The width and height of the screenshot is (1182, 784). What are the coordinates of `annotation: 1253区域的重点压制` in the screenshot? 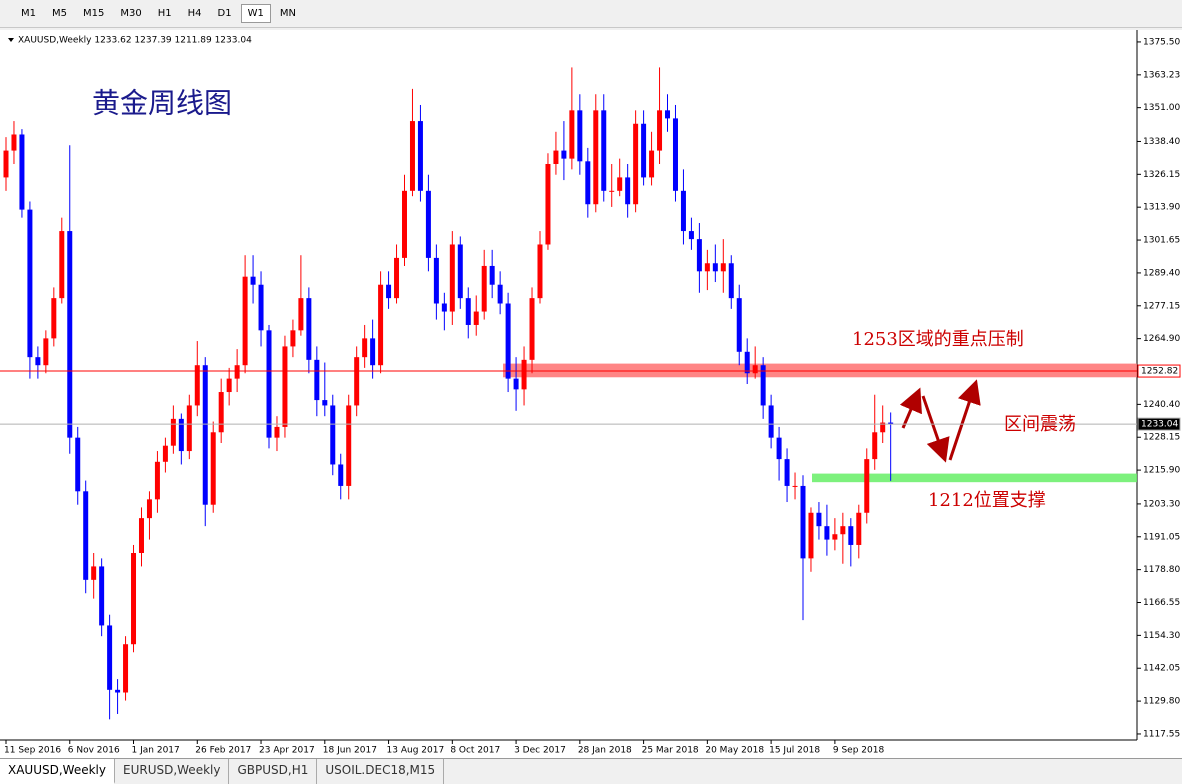 It's located at (938, 339).